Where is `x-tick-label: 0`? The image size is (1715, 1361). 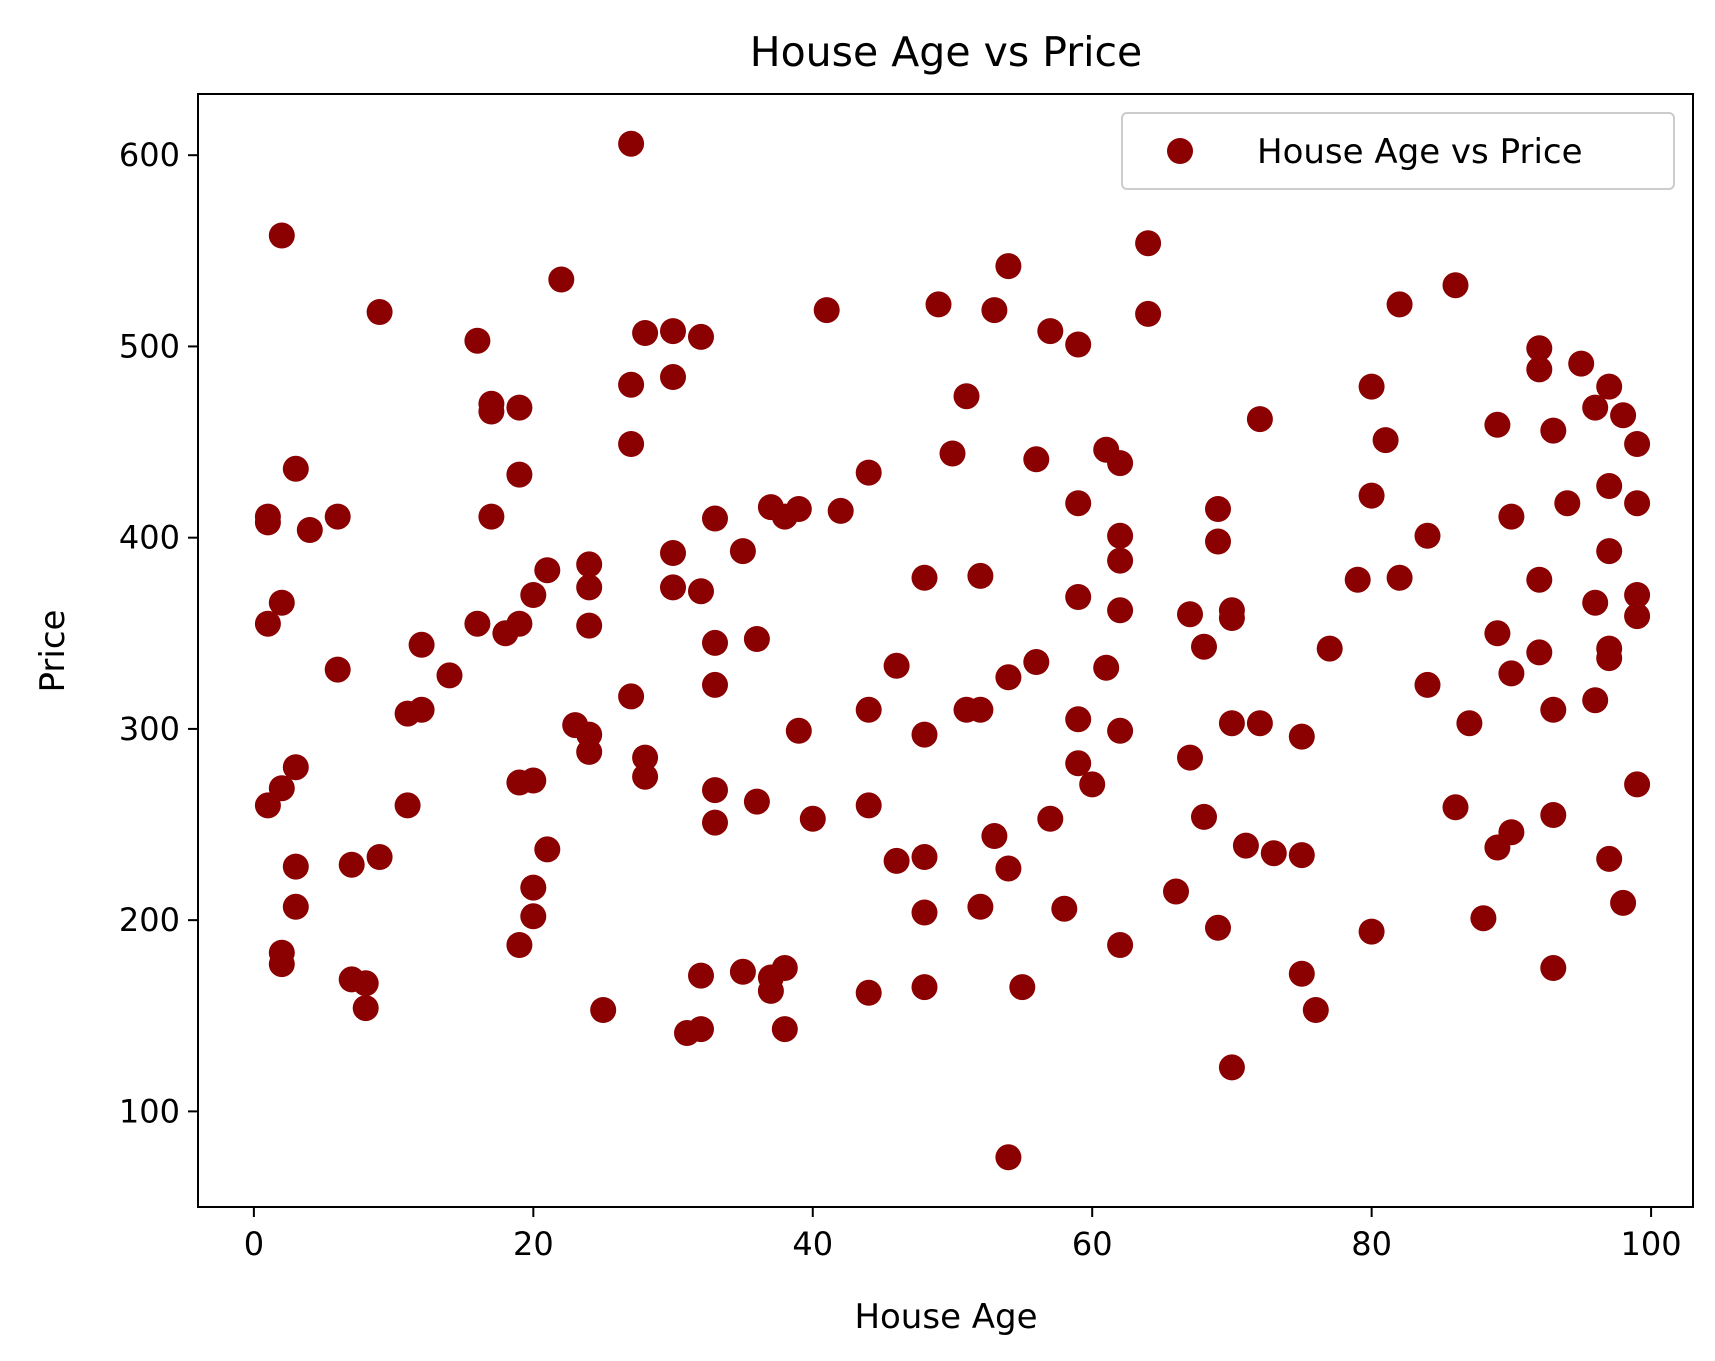 x-tick-label: 0 is located at coordinates (254, 1244).